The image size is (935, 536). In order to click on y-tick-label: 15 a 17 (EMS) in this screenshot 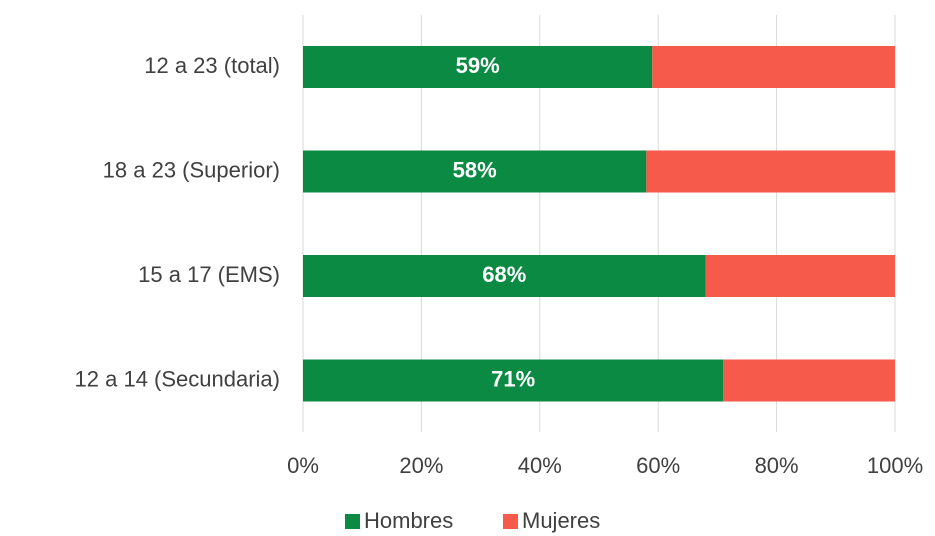, I will do `click(209, 274)`.